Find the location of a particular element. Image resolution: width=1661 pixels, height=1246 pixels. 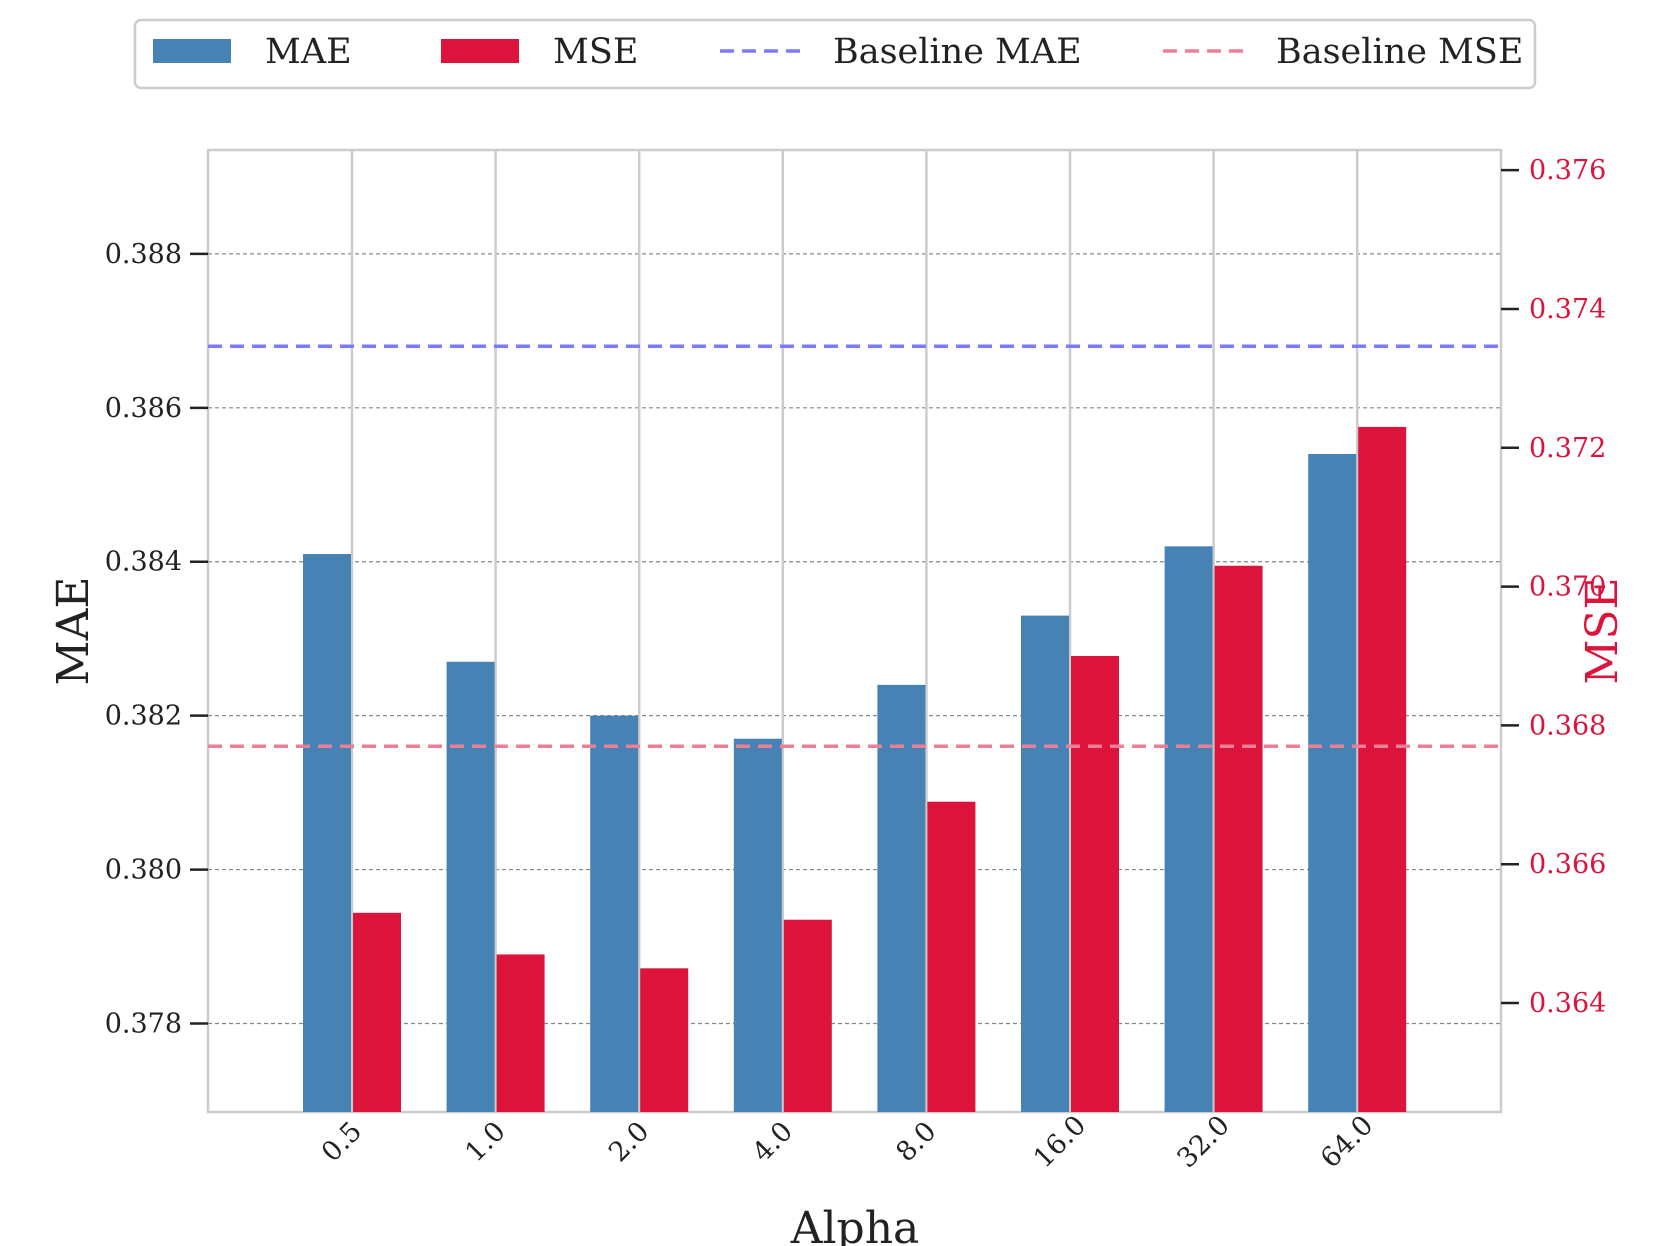

y2-tick-label: 0.370 is located at coordinates (1567, 587).